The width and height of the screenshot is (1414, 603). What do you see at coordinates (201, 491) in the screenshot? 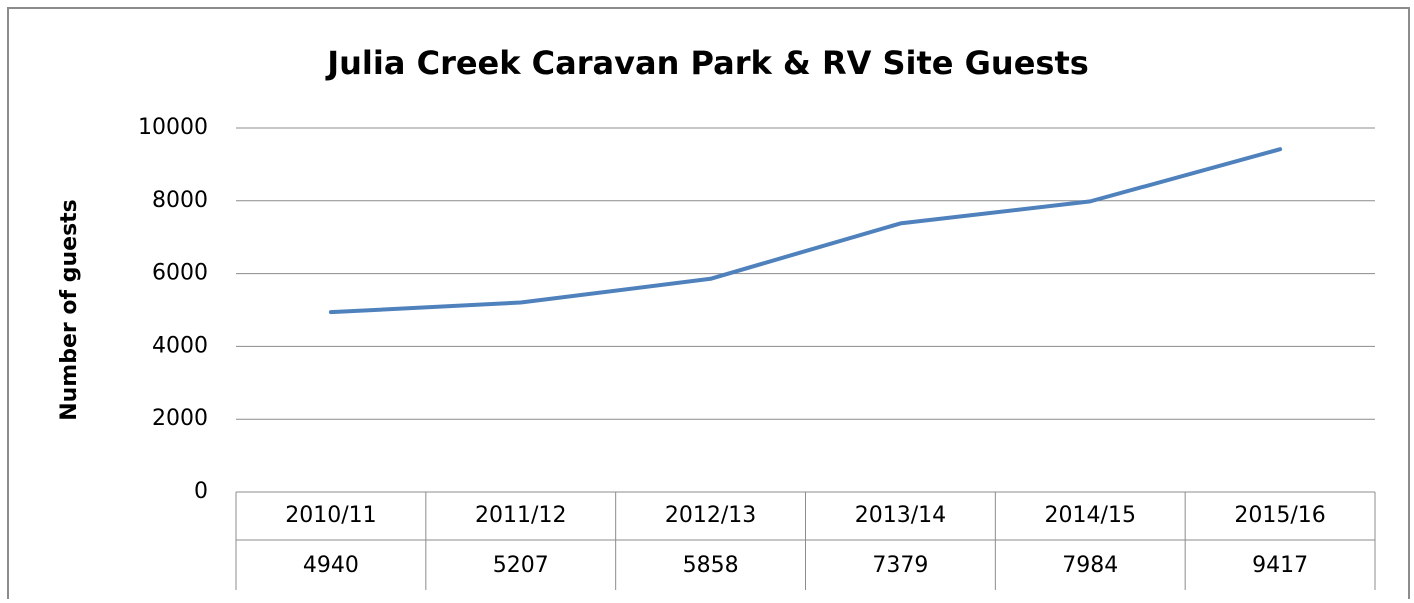
I see `y-tick-label: 0` at bounding box center [201, 491].